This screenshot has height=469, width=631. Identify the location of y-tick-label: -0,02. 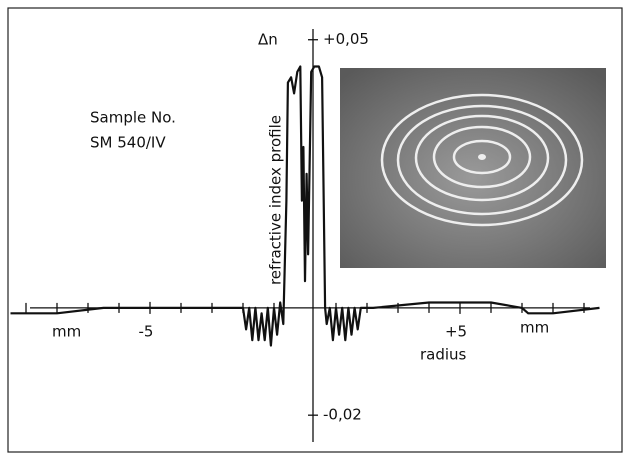
(342, 415).